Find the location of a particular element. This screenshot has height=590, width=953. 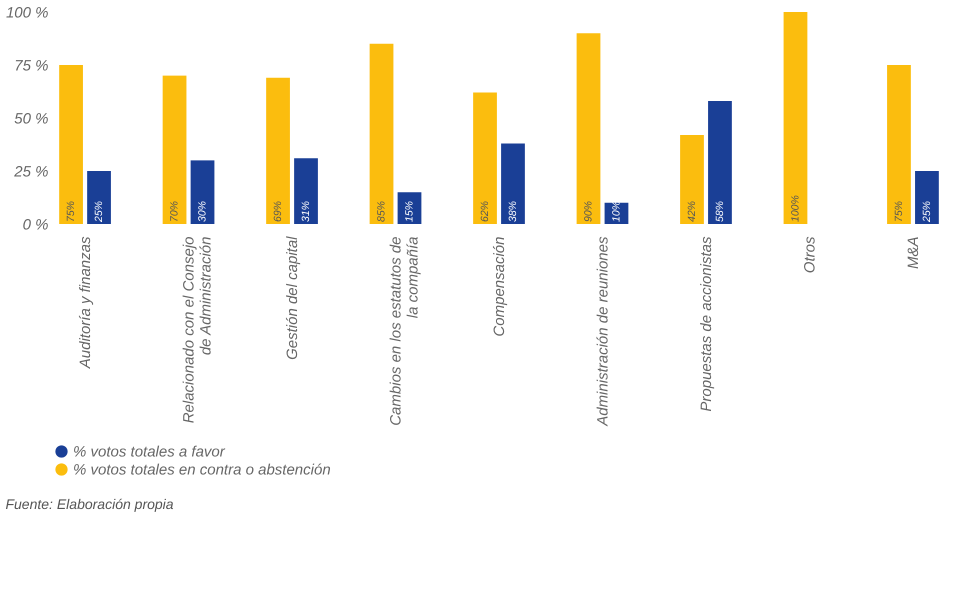

x-tick-label: Otros is located at coordinates (809, 255).